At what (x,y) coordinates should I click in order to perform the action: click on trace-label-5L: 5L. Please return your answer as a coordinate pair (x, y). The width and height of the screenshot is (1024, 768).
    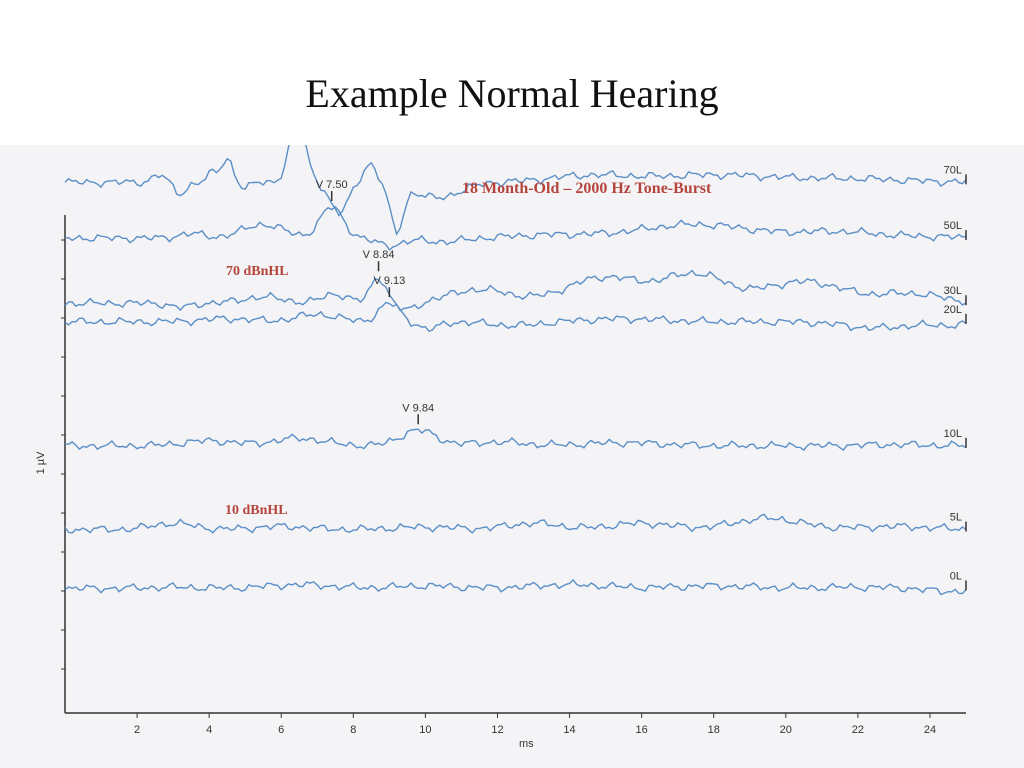
    Looking at the image, I should click on (956, 518).